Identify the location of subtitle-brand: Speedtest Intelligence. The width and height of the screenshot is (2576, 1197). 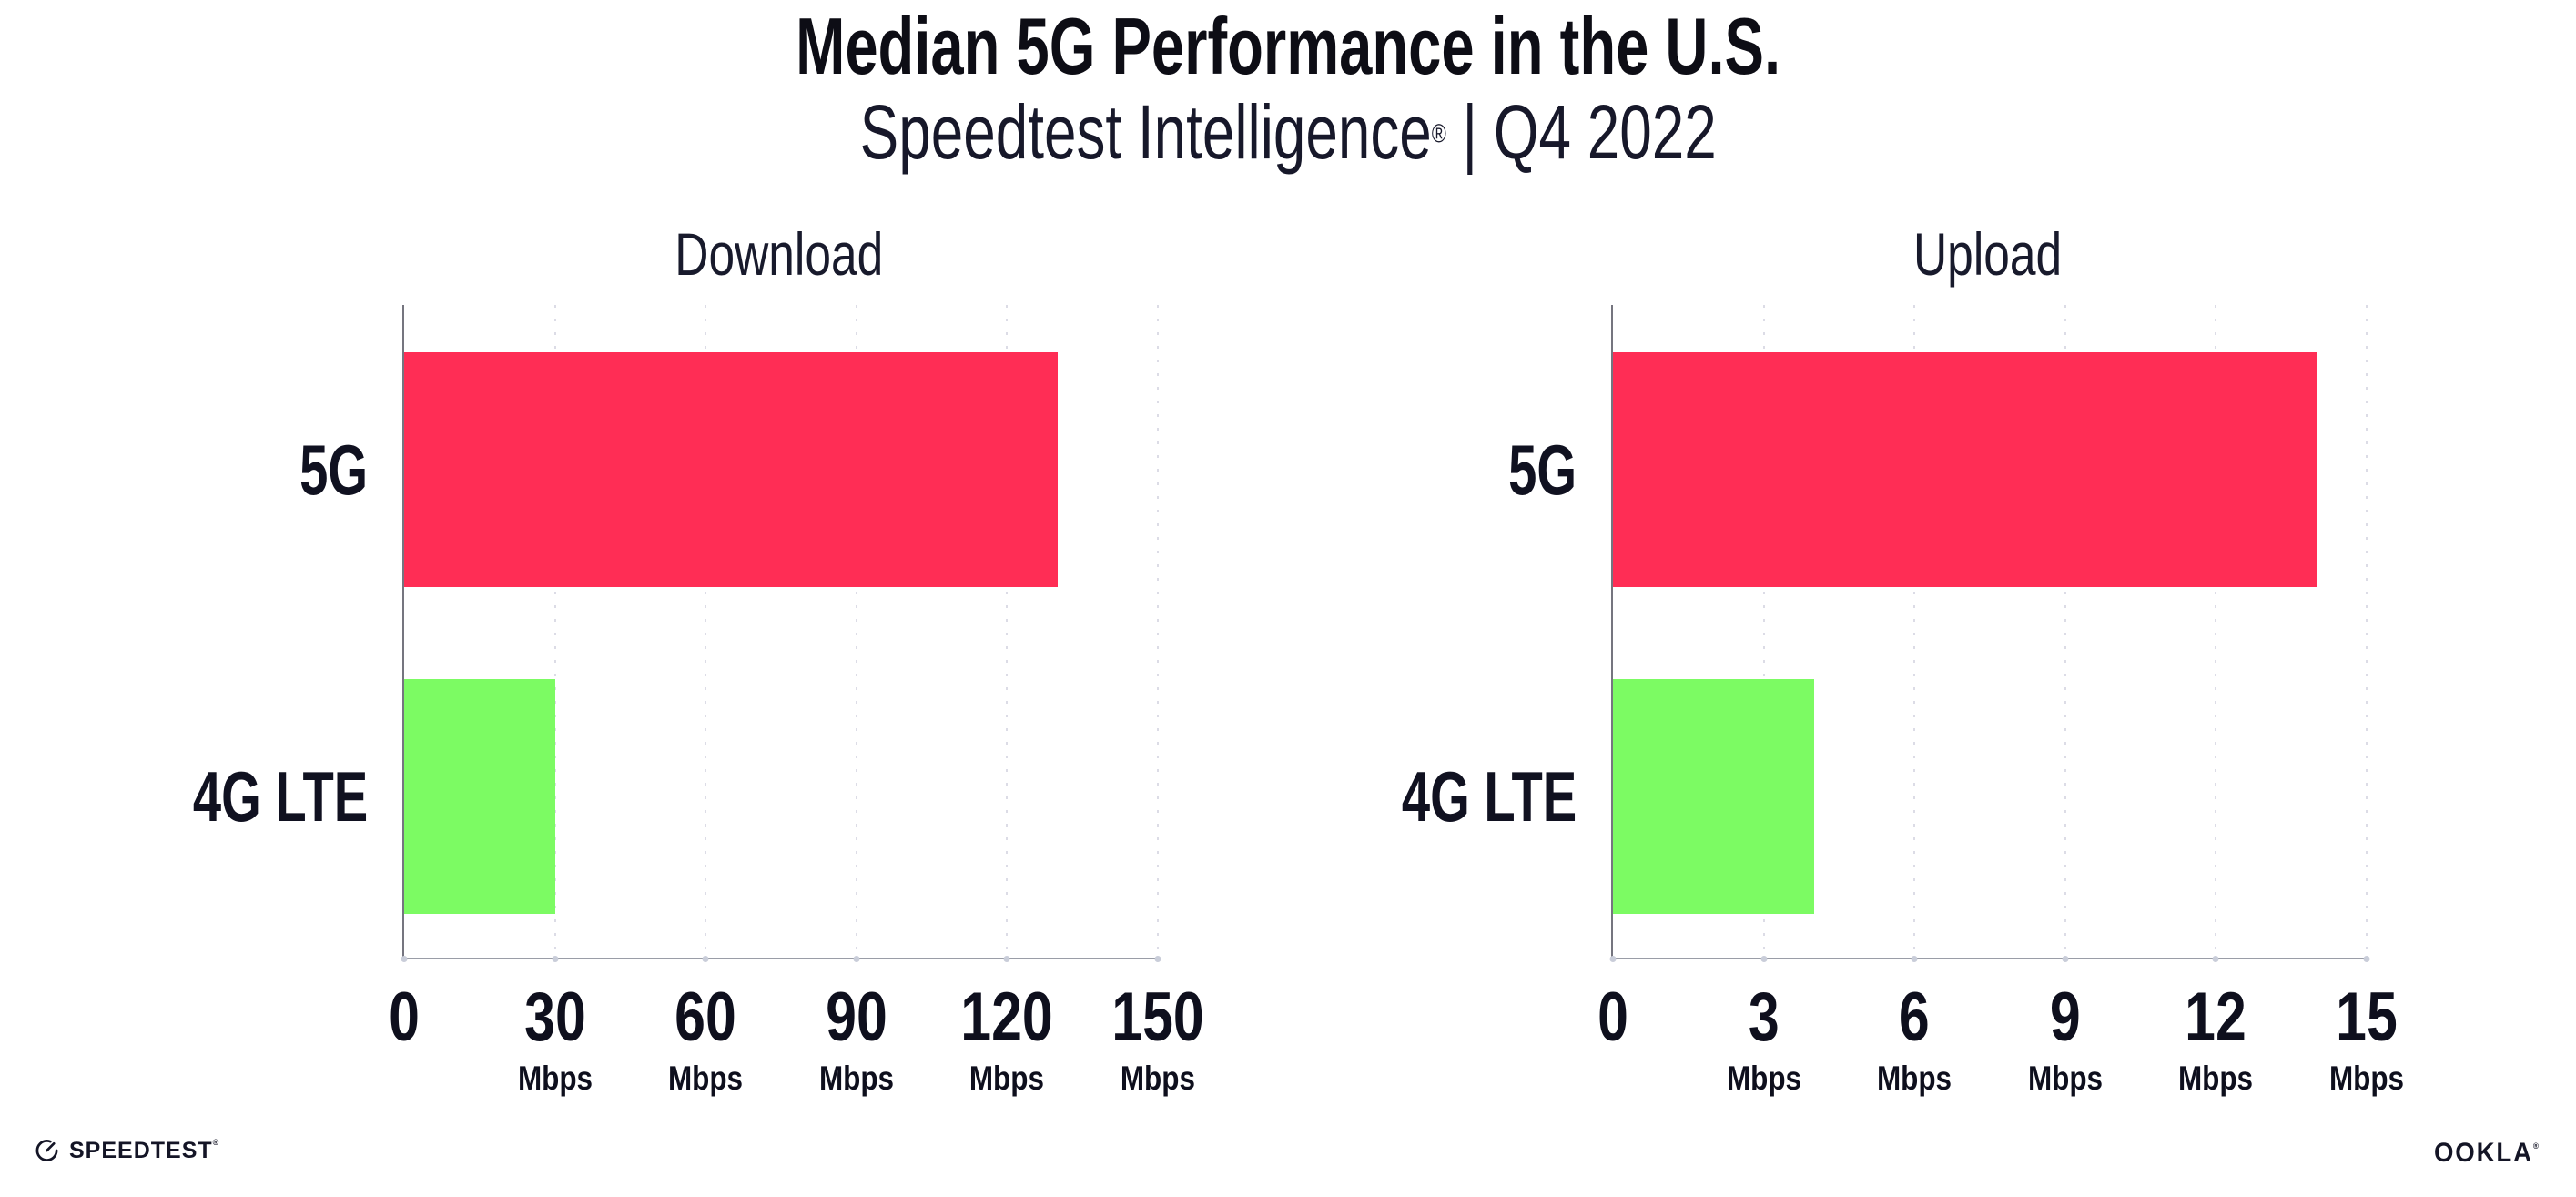
(1145, 132).